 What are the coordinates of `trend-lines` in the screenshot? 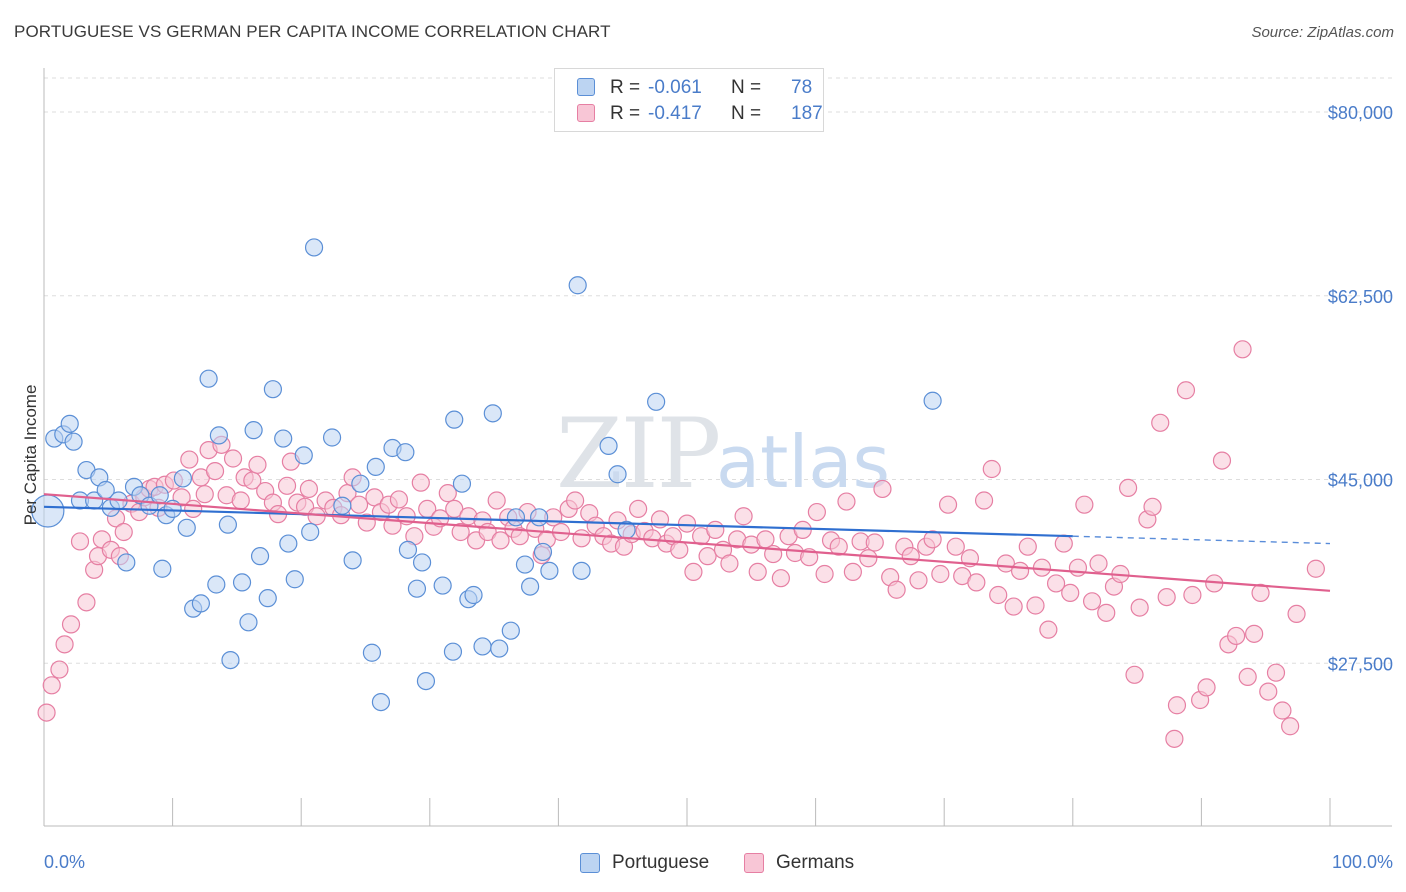 It's located at (687, 542).